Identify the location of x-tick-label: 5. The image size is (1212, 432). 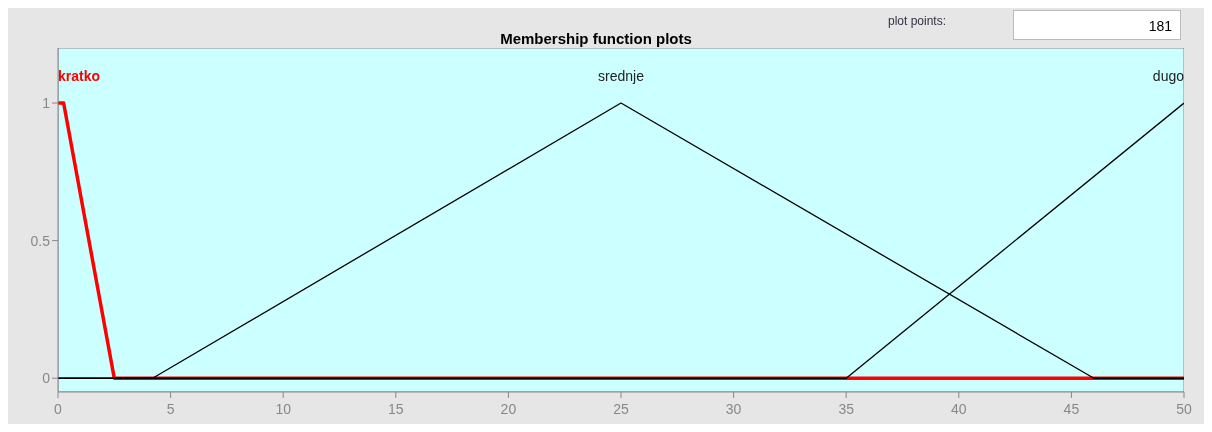
(170, 408).